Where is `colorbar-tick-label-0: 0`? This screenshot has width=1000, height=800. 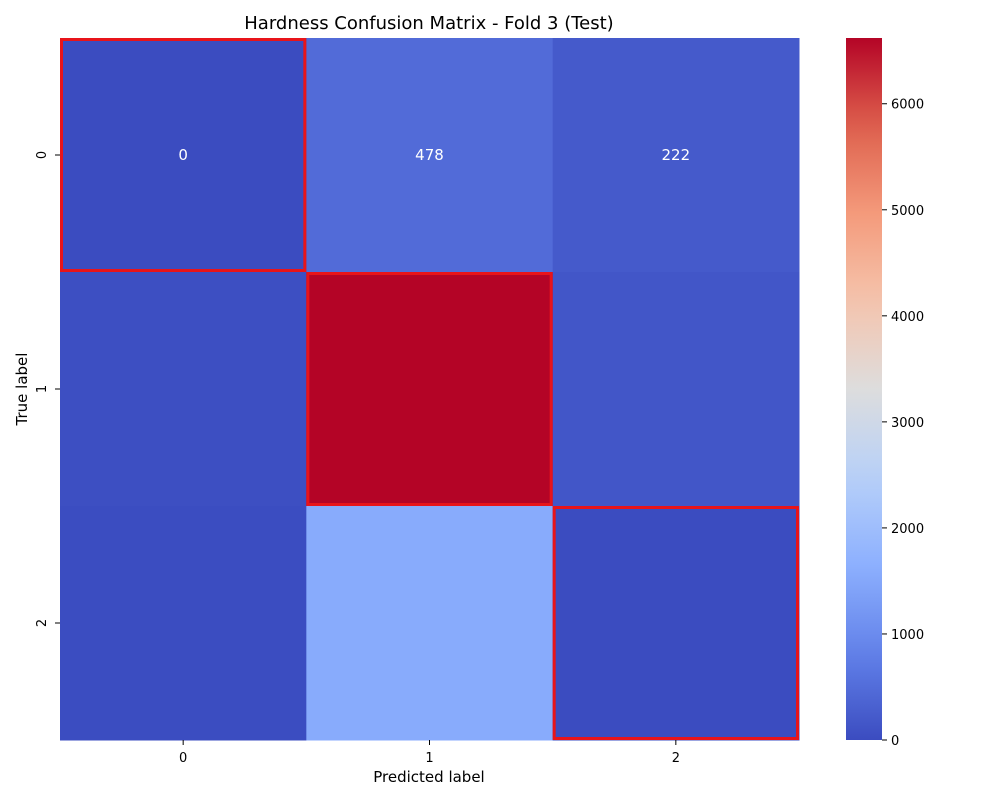
colorbar-tick-label-0: 0 is located at coordinates (895, 741).